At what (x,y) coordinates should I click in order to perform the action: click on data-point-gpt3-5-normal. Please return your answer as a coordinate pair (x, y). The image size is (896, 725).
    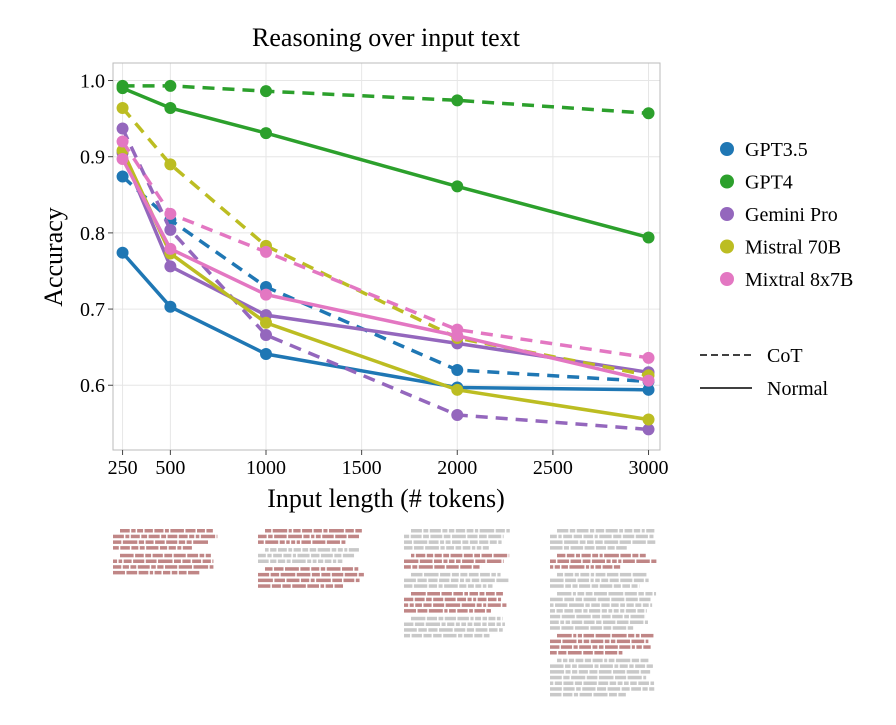
    Looking at the image, I should click on (123, 253).